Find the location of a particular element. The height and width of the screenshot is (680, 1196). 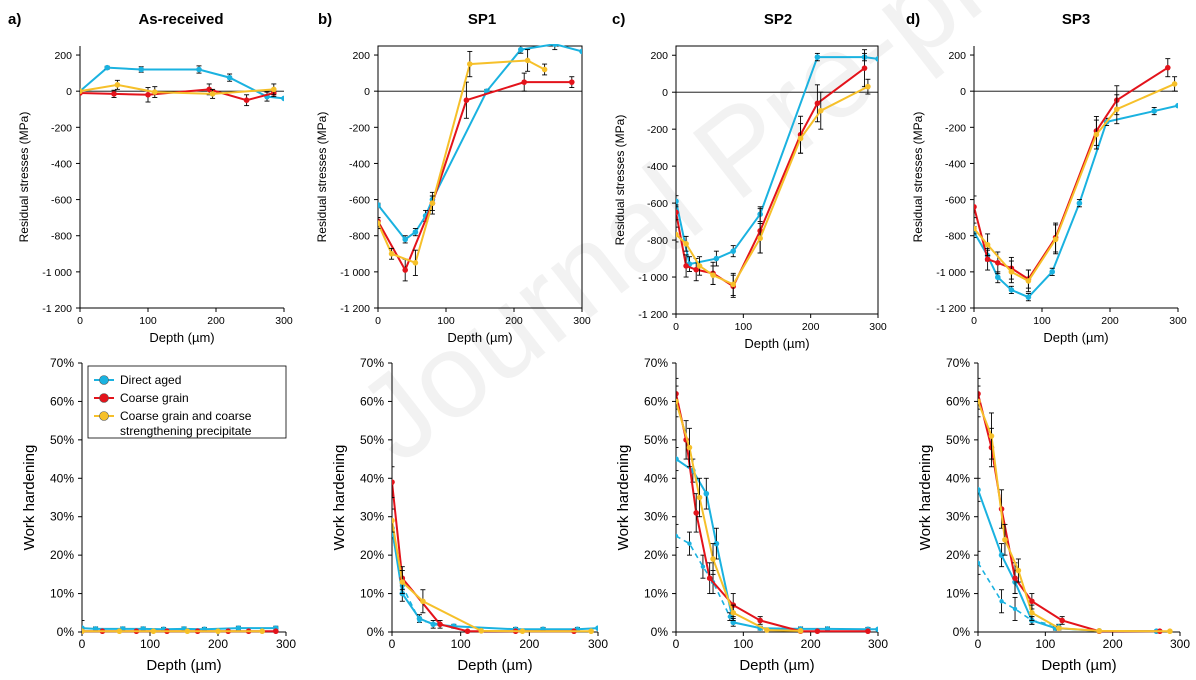

y-tick-label: -1 200 is located at coordinates (653, 315).